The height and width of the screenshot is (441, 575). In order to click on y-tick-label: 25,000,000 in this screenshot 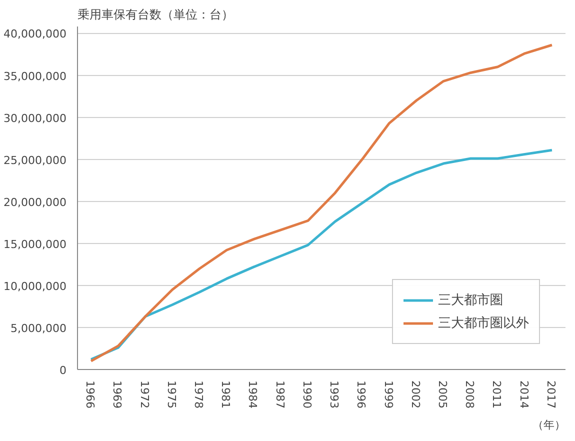, I will do `click(35, 160)`.